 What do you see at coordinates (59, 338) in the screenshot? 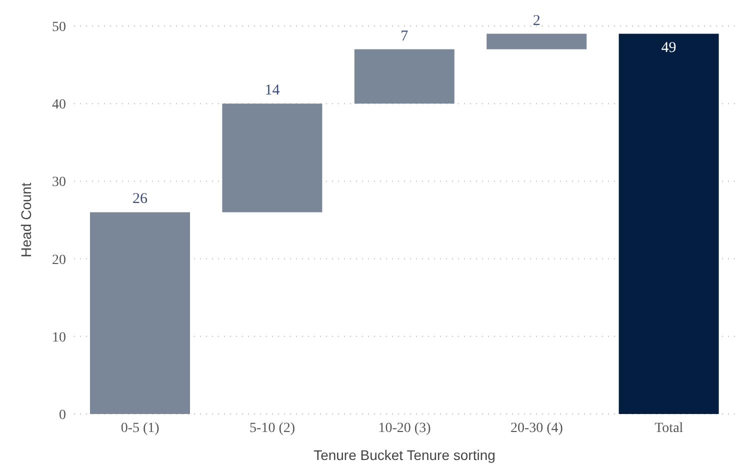
I see `y-tick-label: 10` at bounding box center [59, 338].